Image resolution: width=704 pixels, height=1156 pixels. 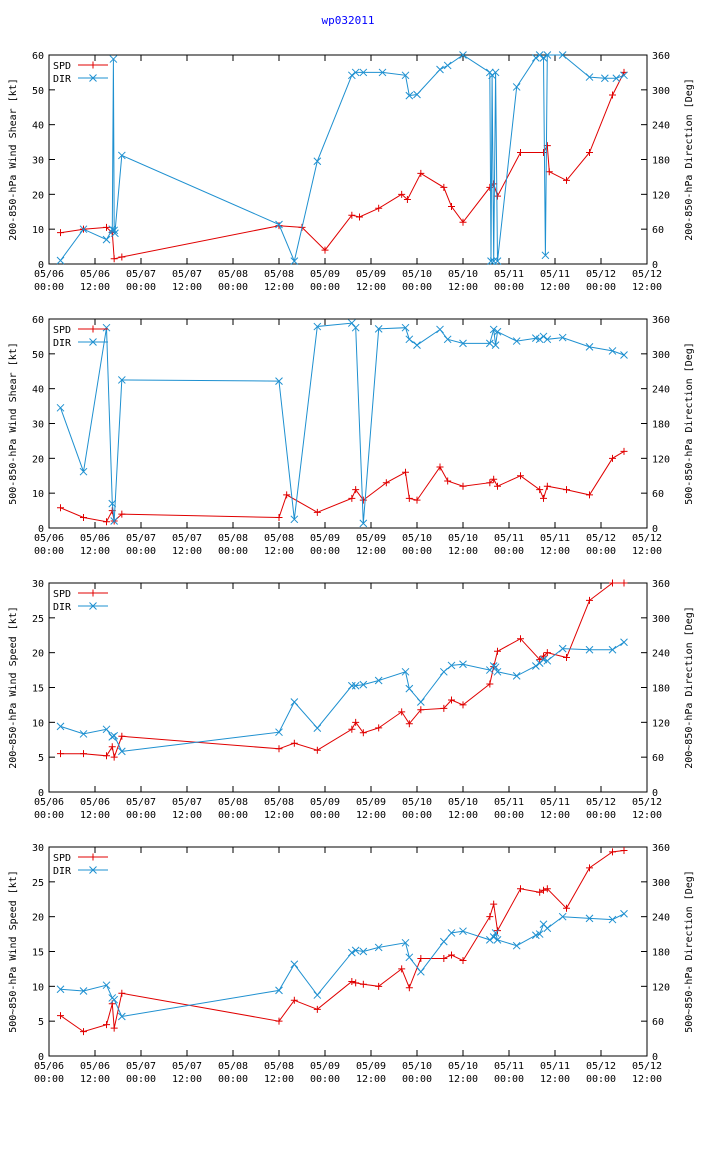 I want to click on legend-label-dir: DIR, so click(x=62, y=871).